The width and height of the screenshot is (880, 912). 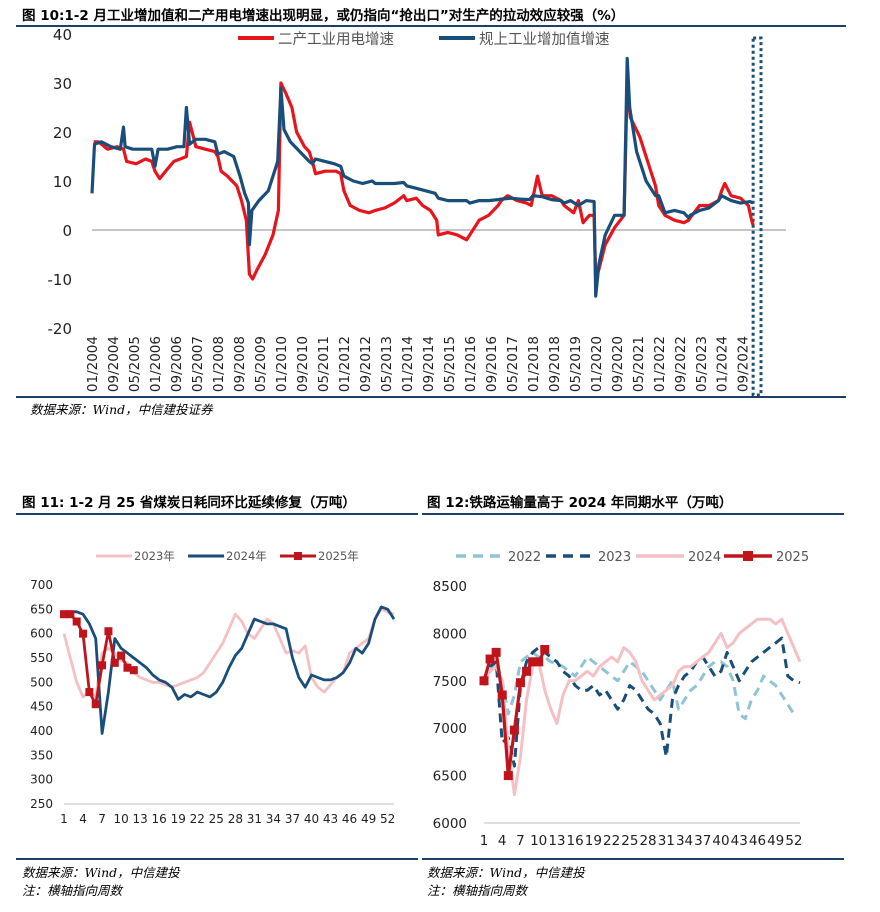 I want to click on y-tick-label: 250, so click(x=41, y=804).